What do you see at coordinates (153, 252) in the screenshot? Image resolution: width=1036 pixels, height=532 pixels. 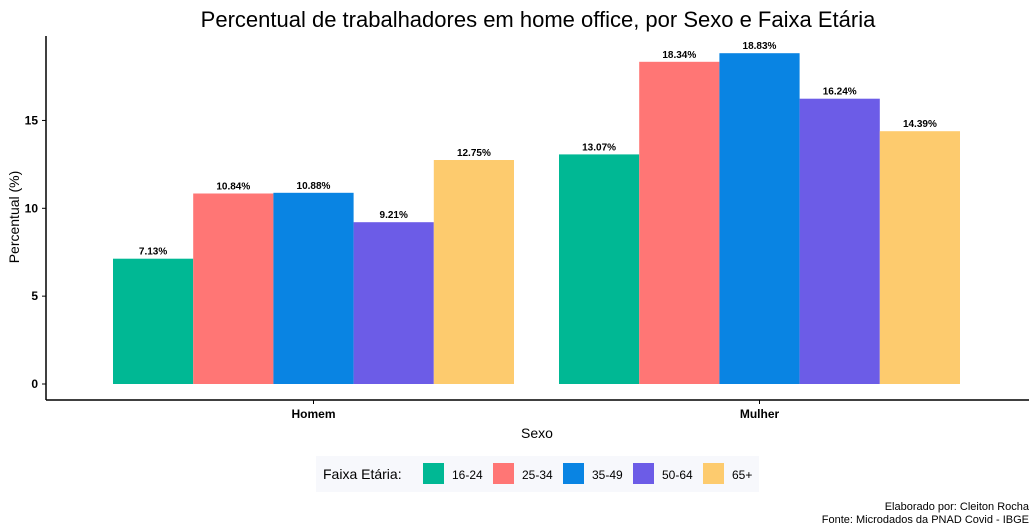 I see `data-label: 7.13%` at bounding box center [153, 252].